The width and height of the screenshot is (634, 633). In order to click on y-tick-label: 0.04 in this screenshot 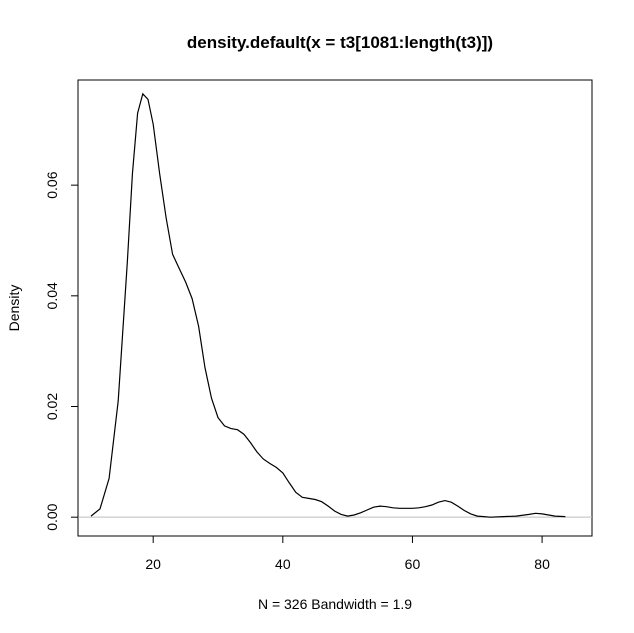, I will do `click(52, 295)`.